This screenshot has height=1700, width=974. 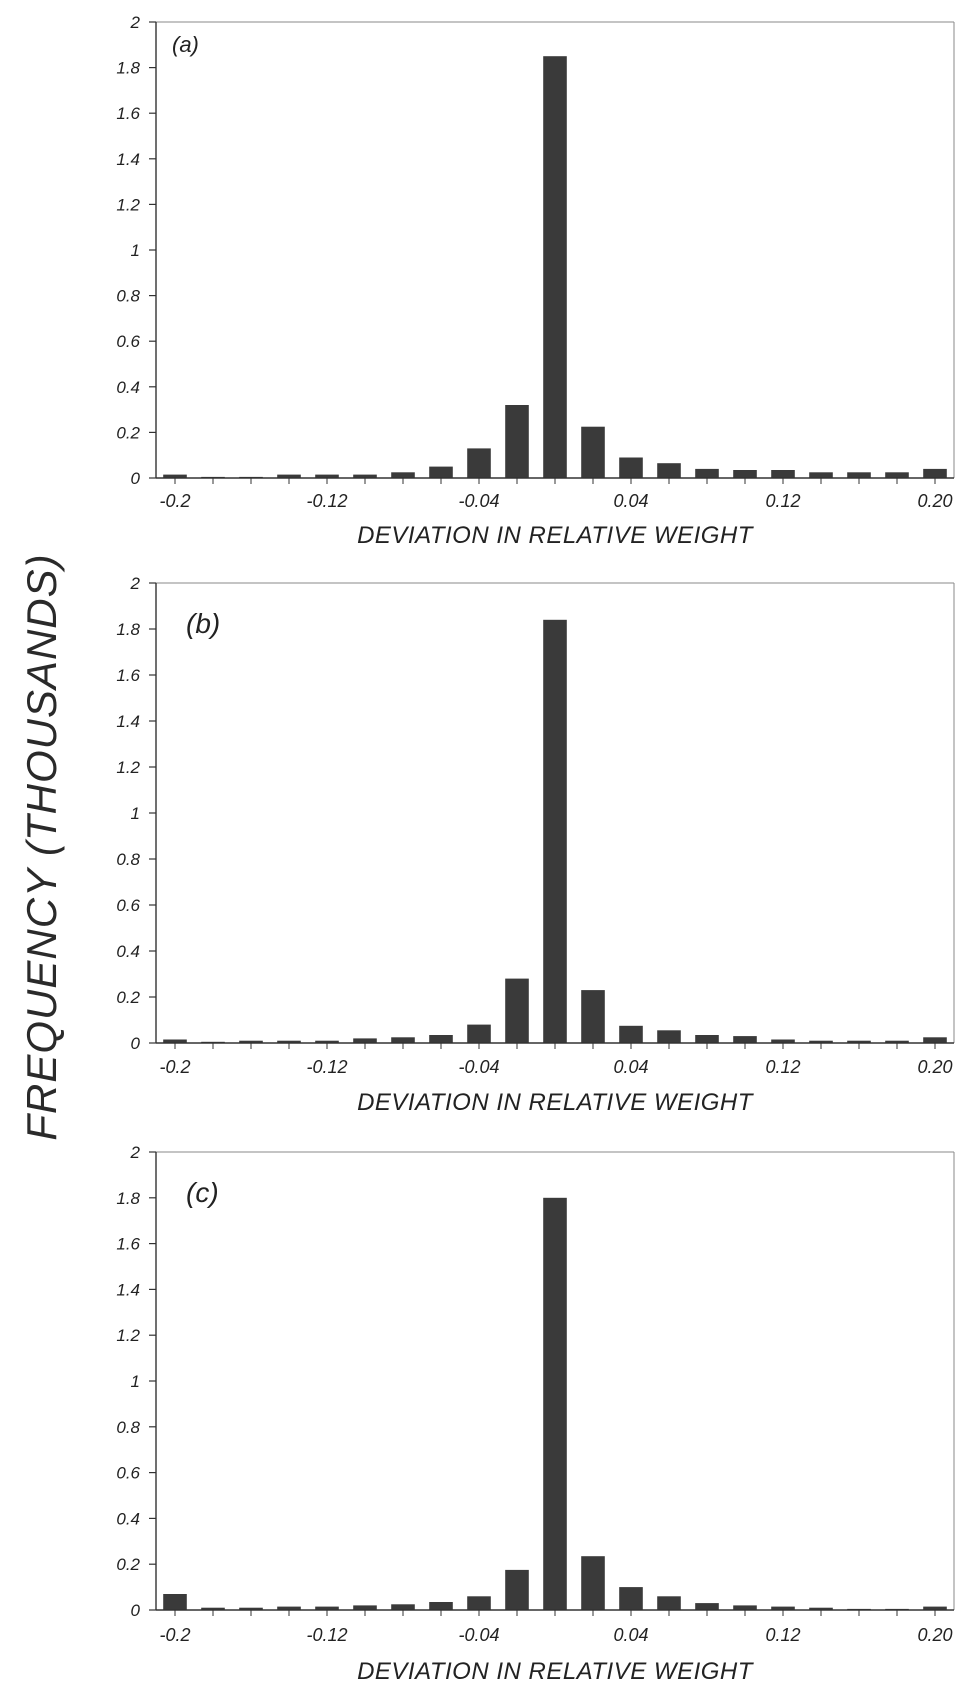 What do you see at coordinates (782, 1067) in the screenshot?
I see `x-tick-label: 0.12` at bounding box center [782, 1067].